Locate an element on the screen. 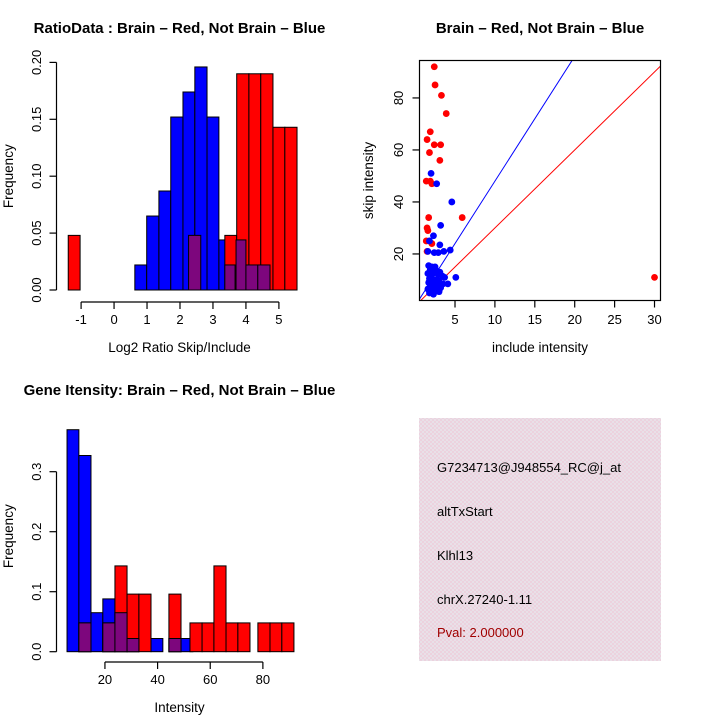 This screenshot has height=720, width=720. svg-text: 0.0 is located at coordinates (36, 652).